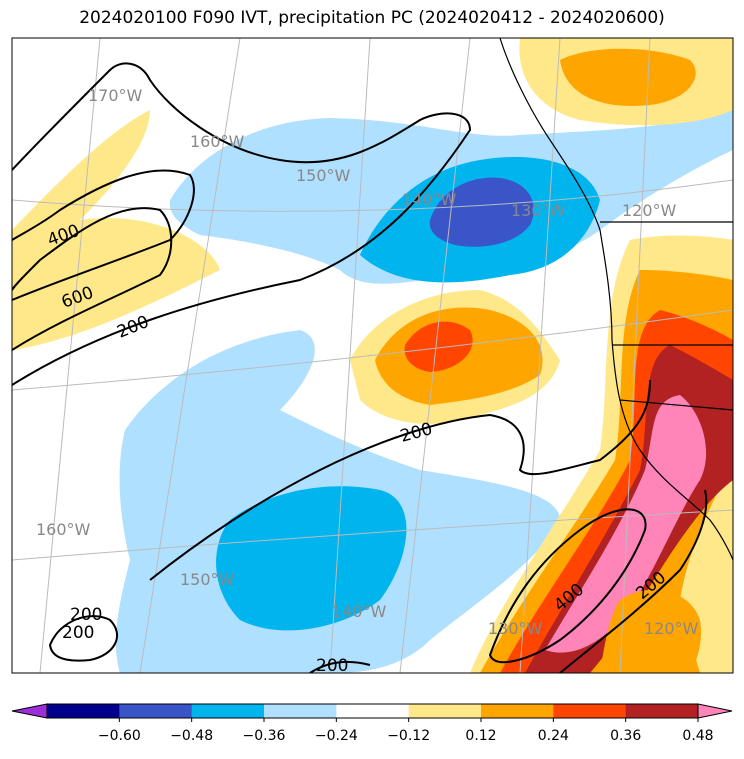 The image size is (744, 759). I want to click on colorbar-tick-label: 0.36, so click(625, 736).